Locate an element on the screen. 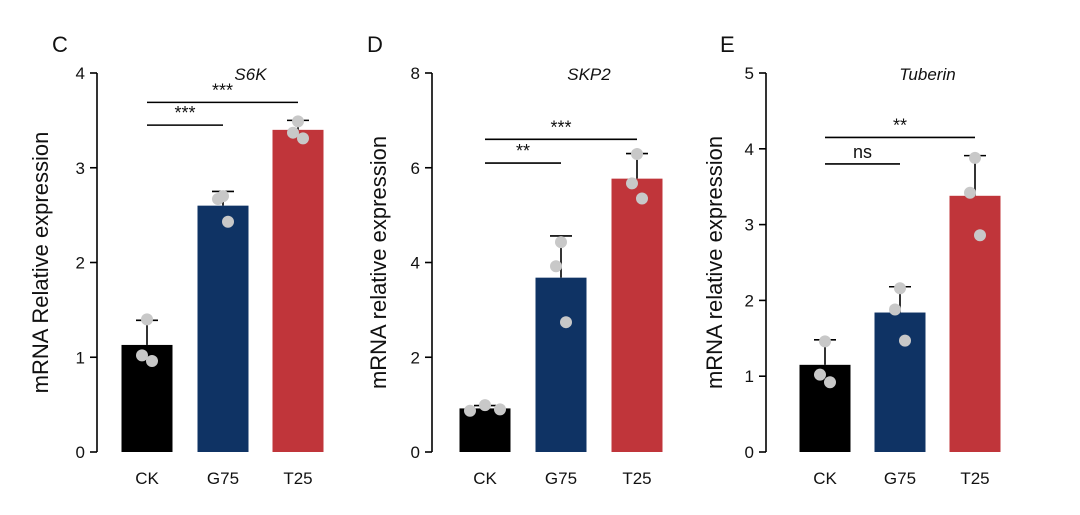 This screenshot has height=515, width=1080. panel-letter: E is located at coordinates (727, 44).